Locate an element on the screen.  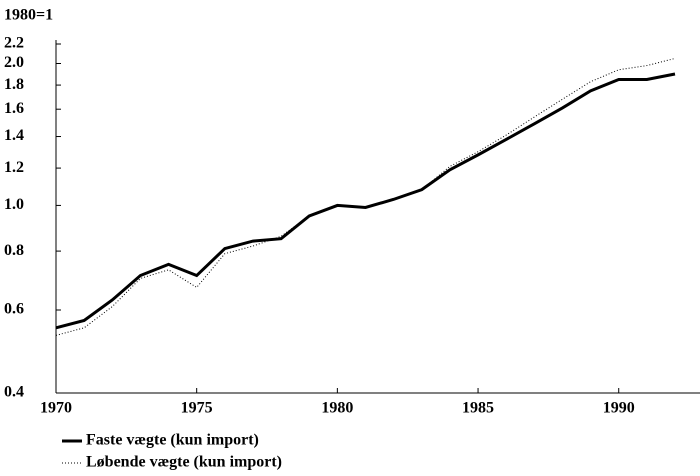
y-tick-label: 1.4 is located at coordinates (14, 135).